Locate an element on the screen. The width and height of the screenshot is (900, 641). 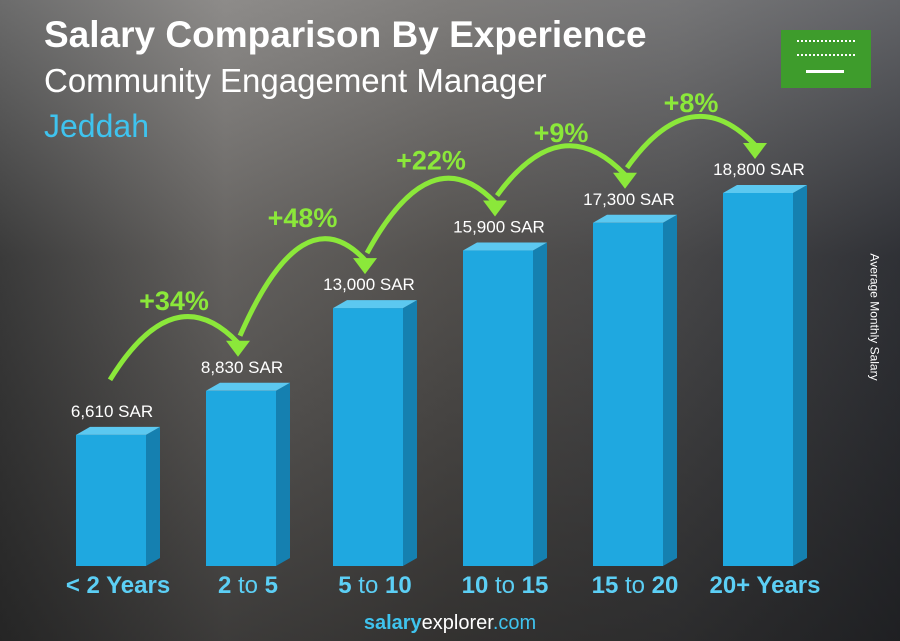
change-label: +34% is located at coordinates (174, 301).